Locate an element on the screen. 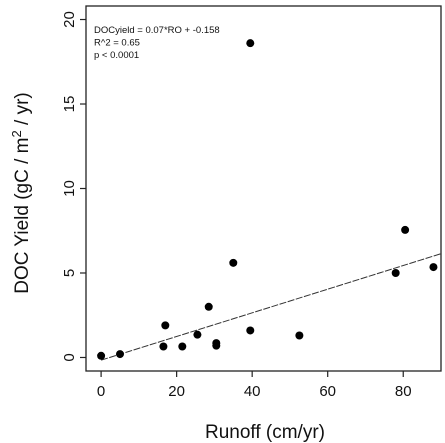 This screenshot has height=443, width=445. x-tick-label: 80 is located at coordinates (403, 391).